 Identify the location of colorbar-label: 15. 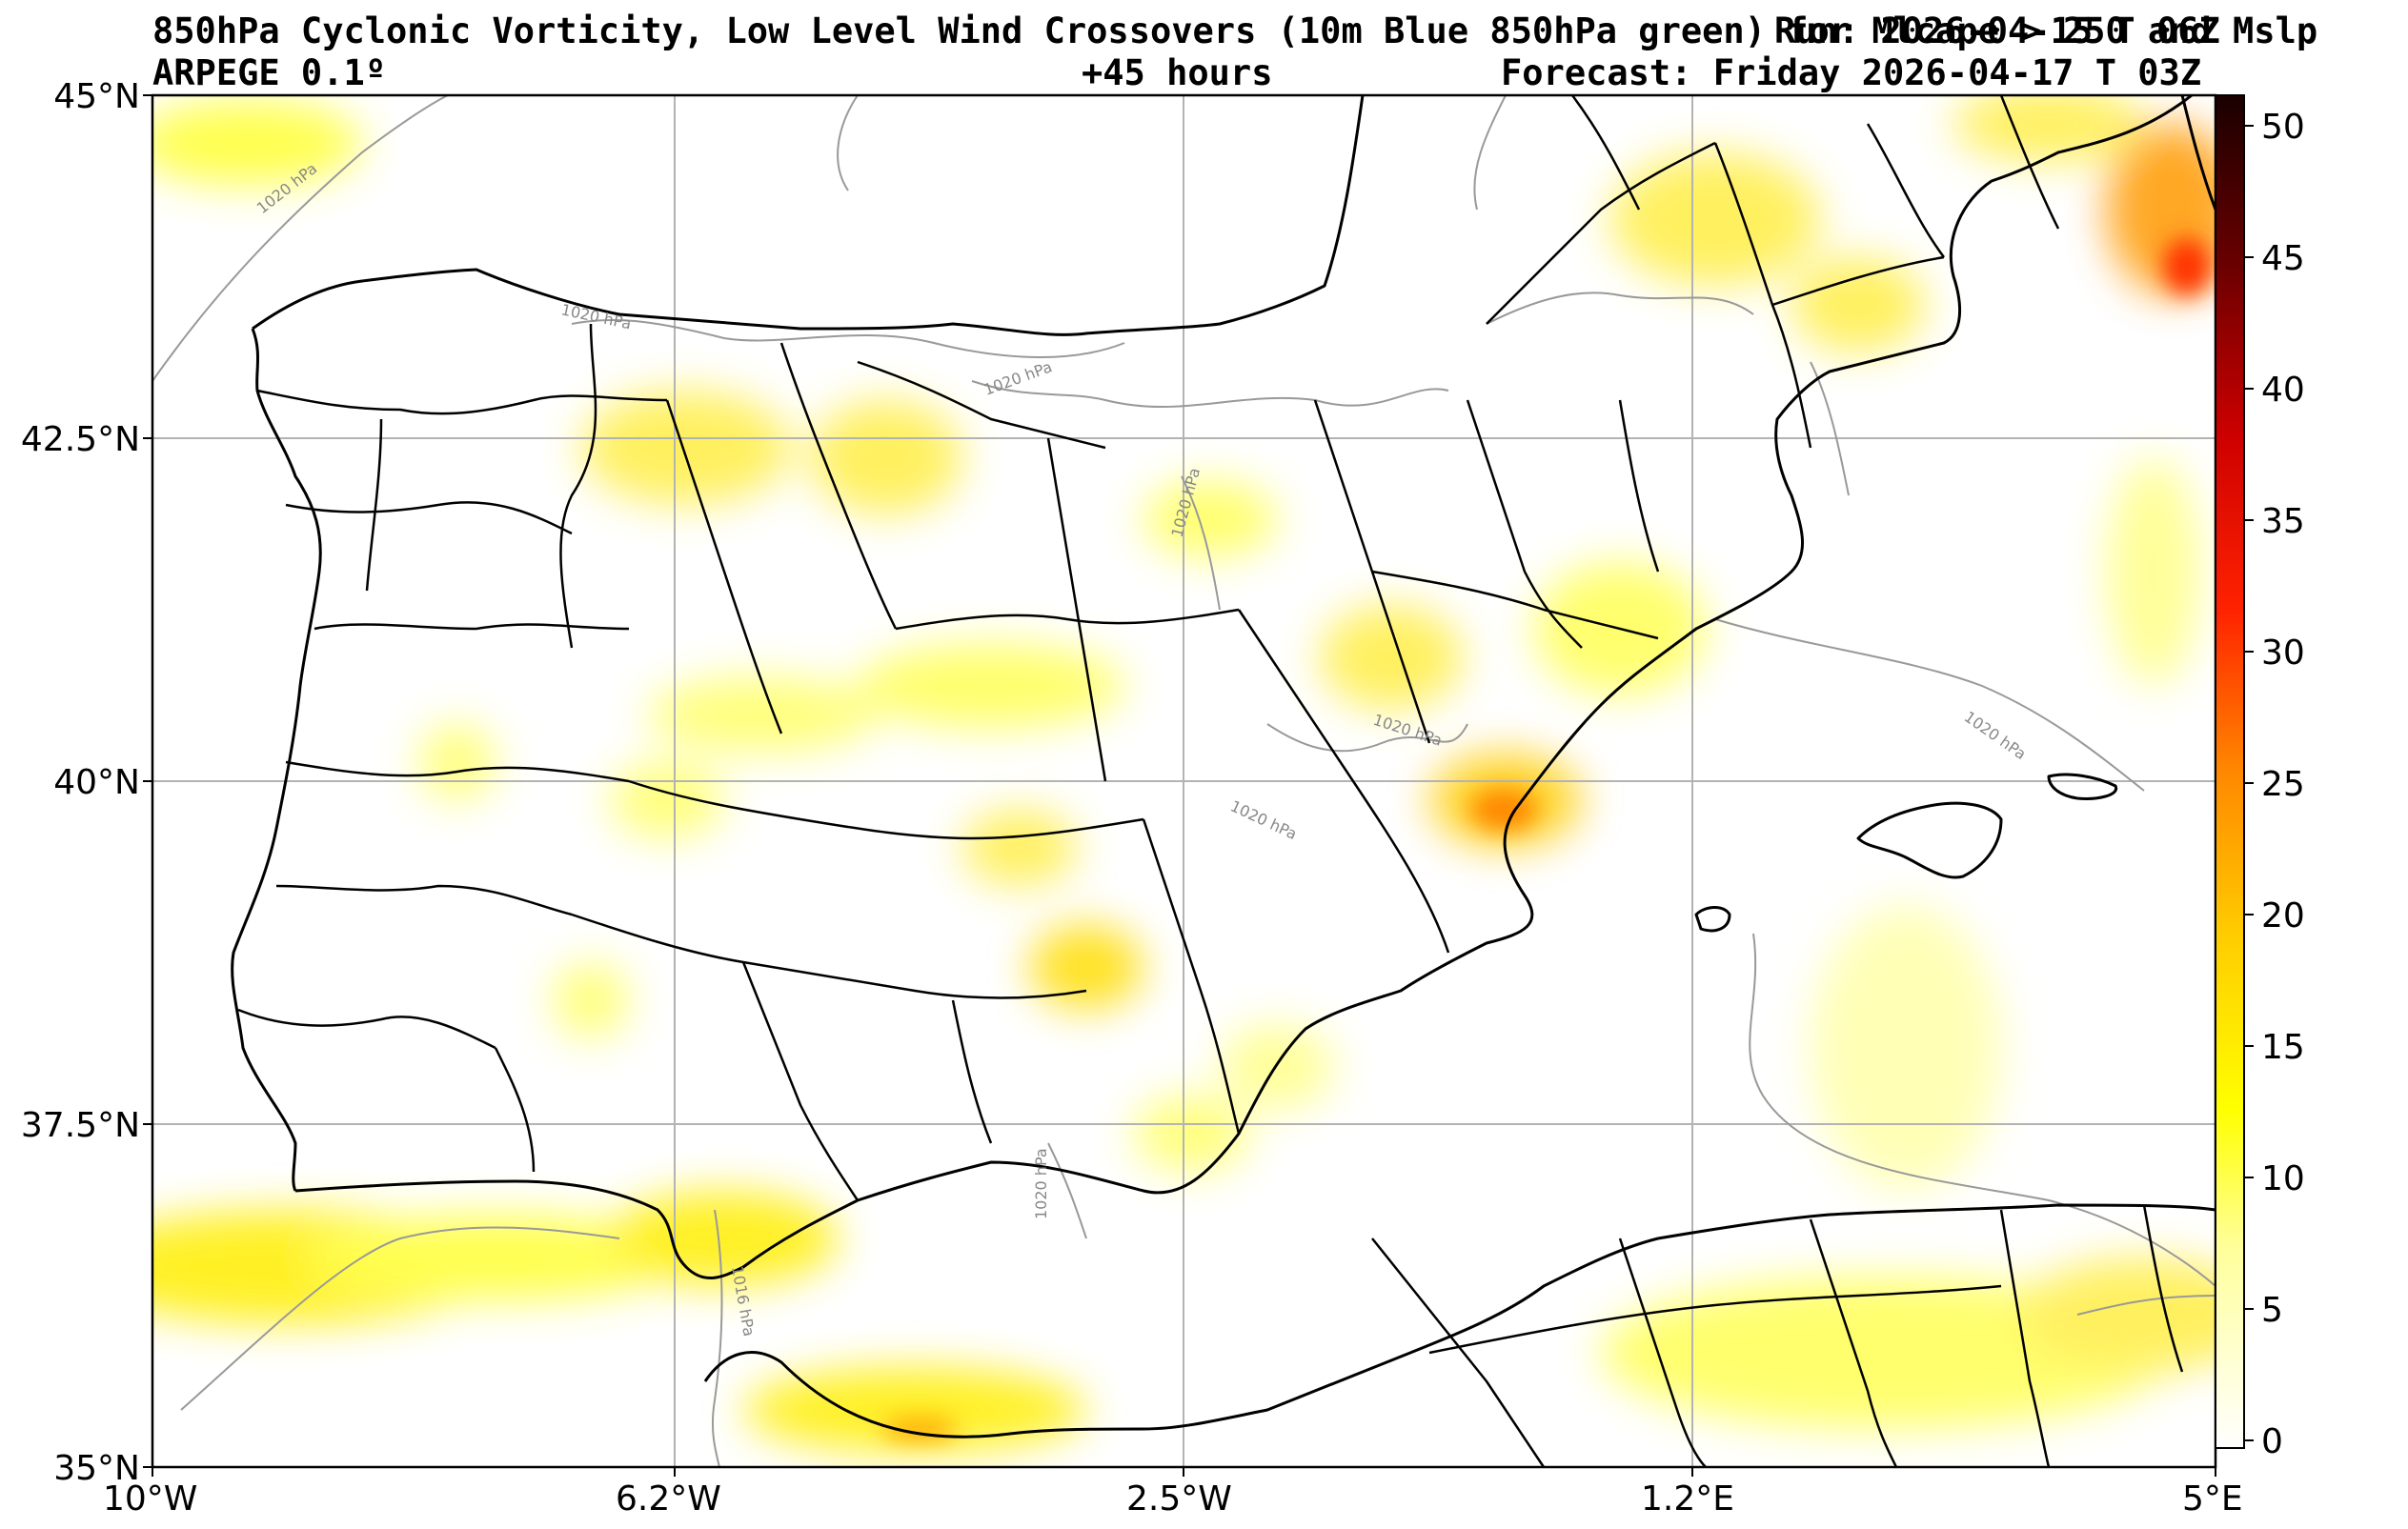
(2283, 1047).